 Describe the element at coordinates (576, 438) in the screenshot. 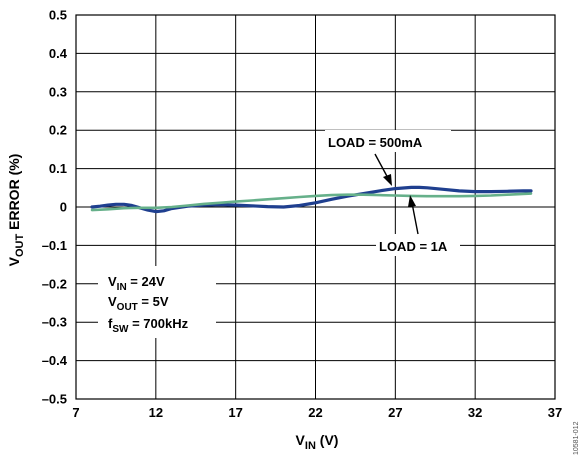

I see `figure-id: 10581-012` at that location.